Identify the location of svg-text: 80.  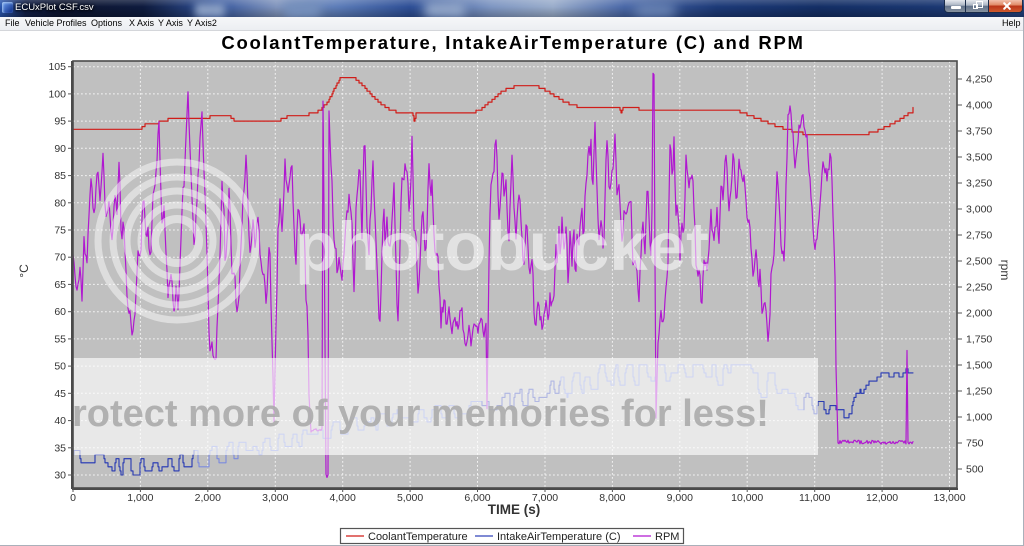
(60, 203).